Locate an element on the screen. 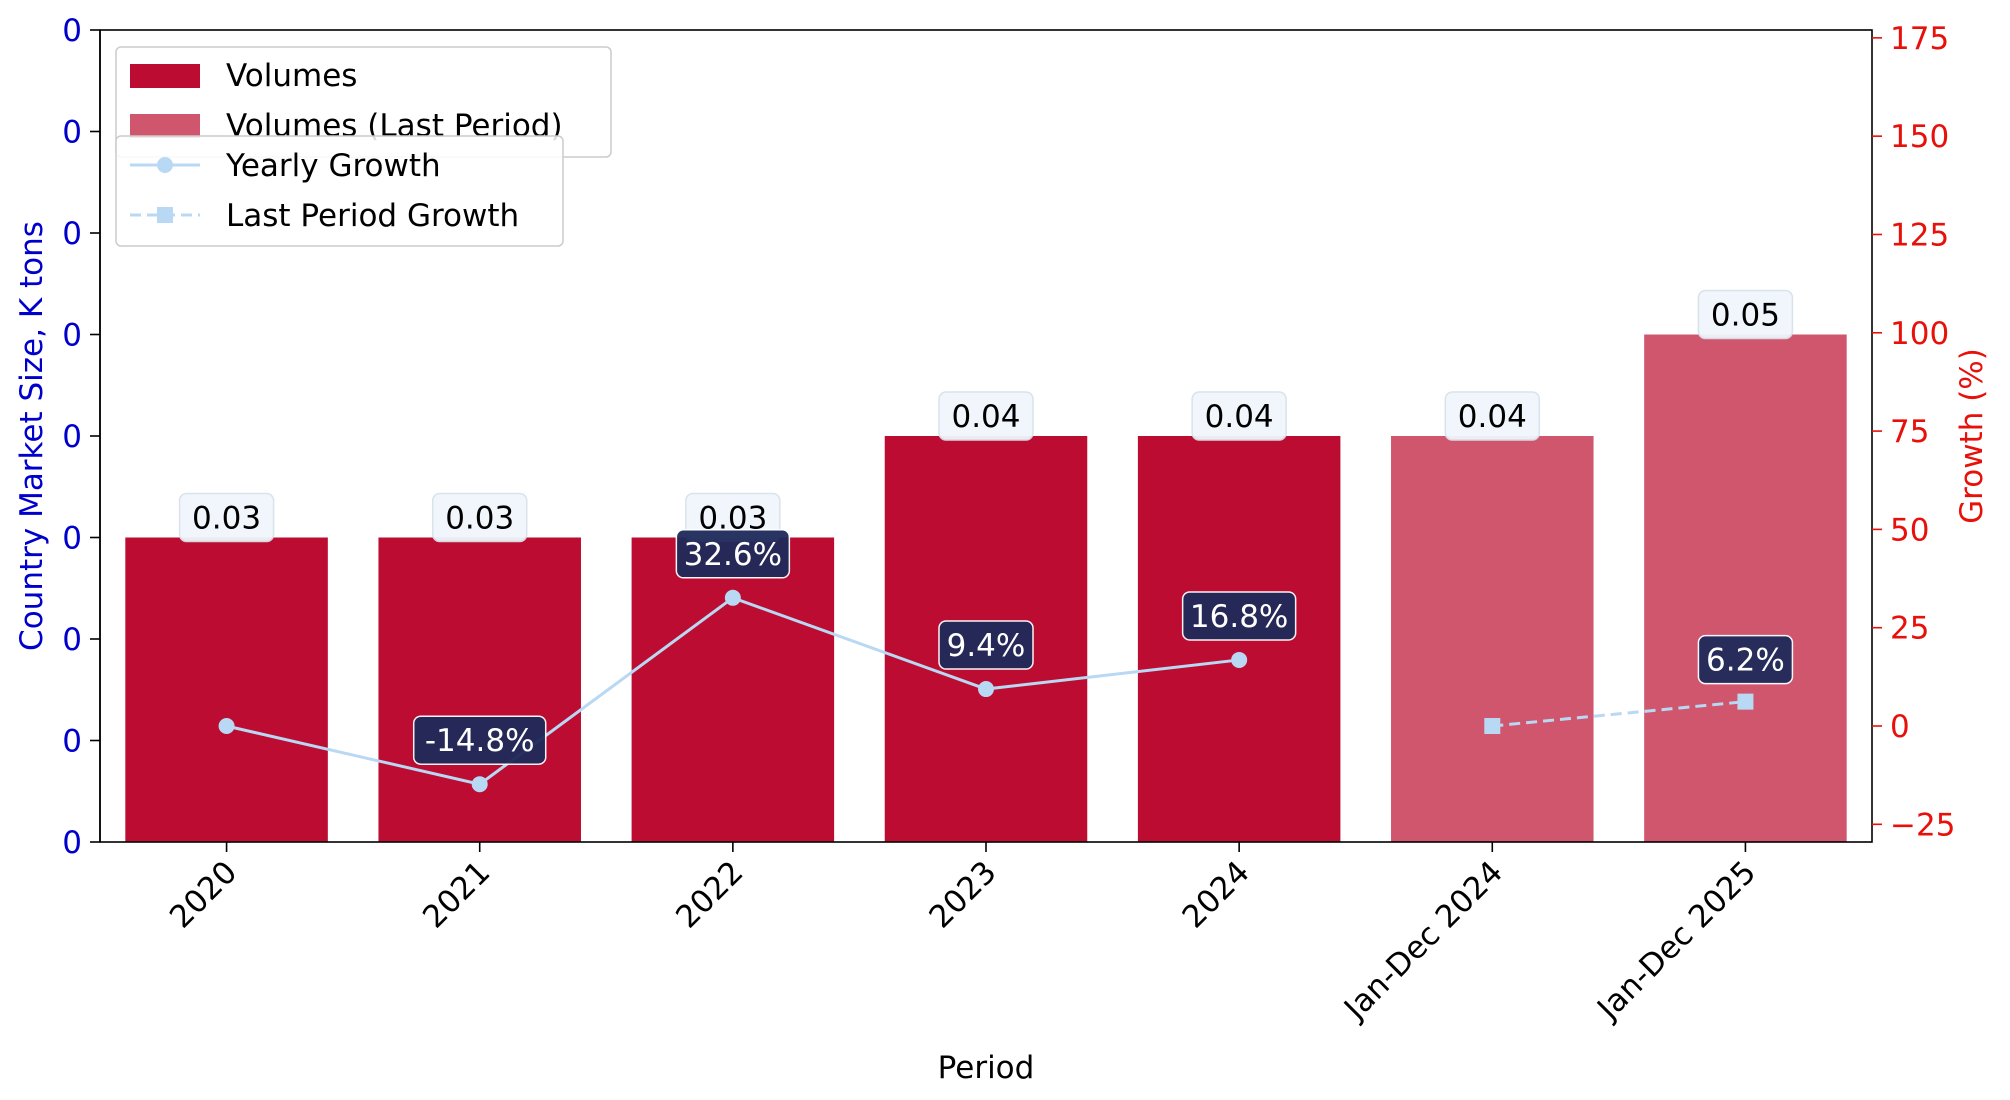 The width and height of the screenshot is (2010, 1100). right-tick-label-7: 150 is located at coordinates (1919, 137).